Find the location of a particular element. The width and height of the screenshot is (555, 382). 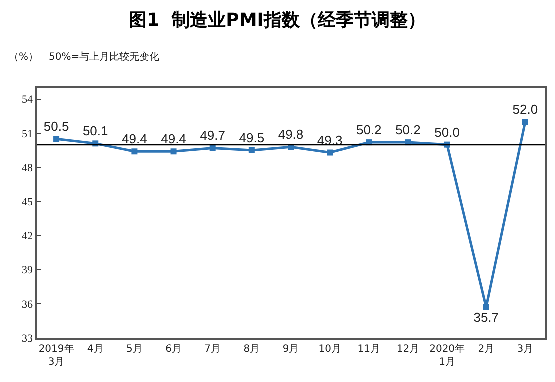

y-tick-label: 42 is located at coordinates (28, 236).